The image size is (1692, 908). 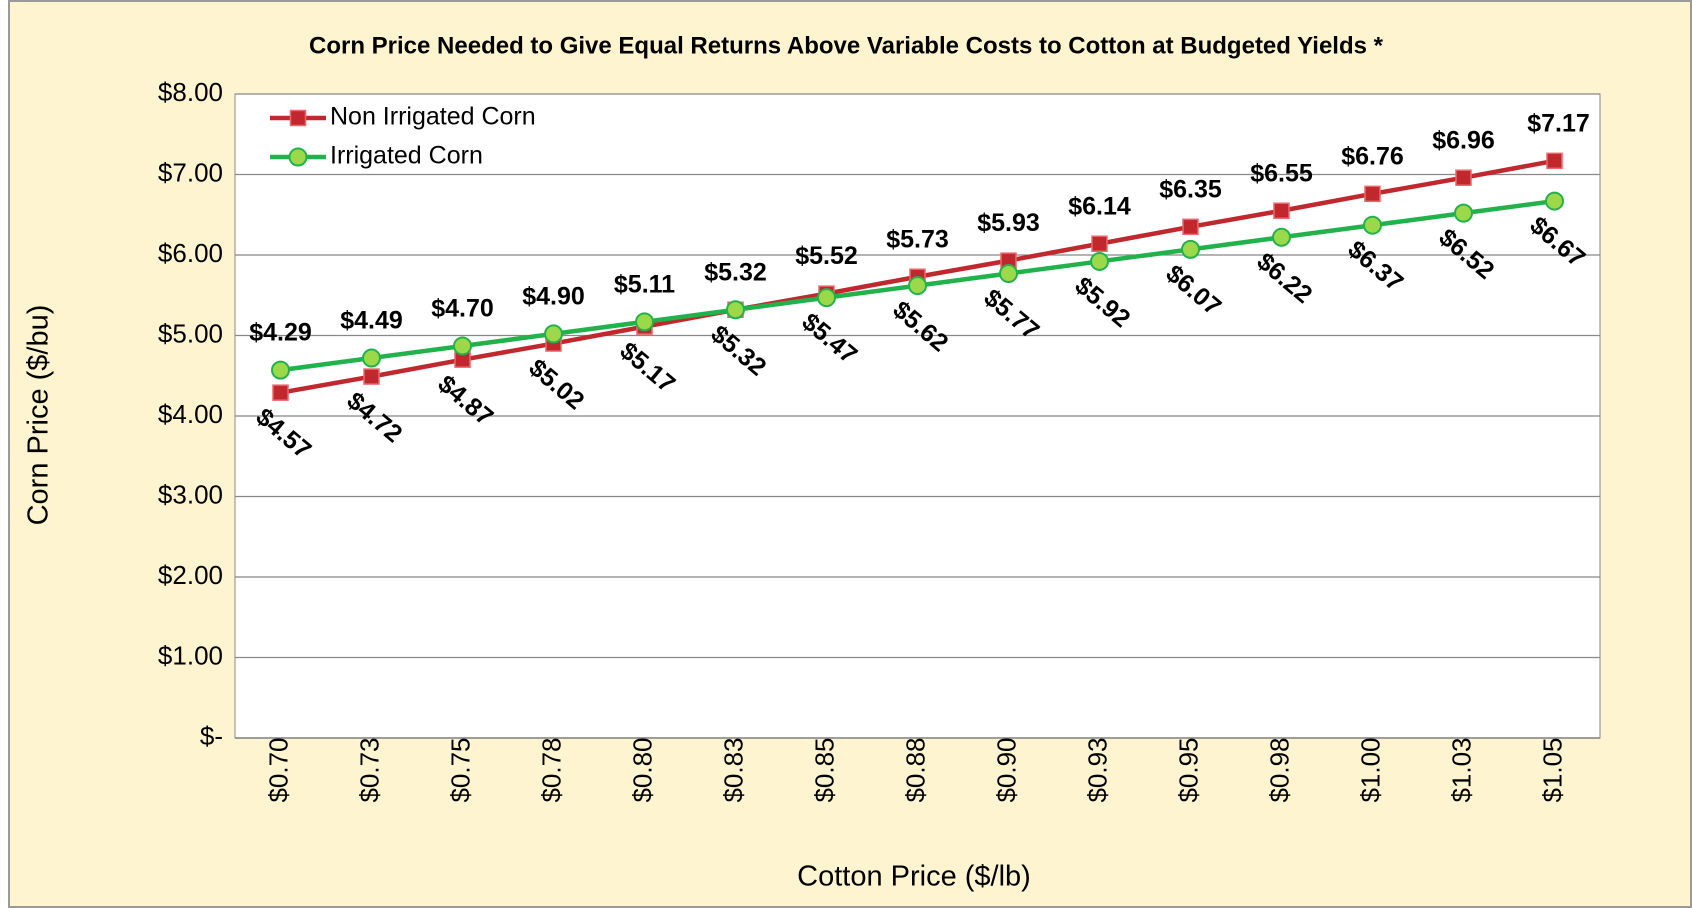 I want to click on x-tick-label: $0.73, so click(x=369, y=769).